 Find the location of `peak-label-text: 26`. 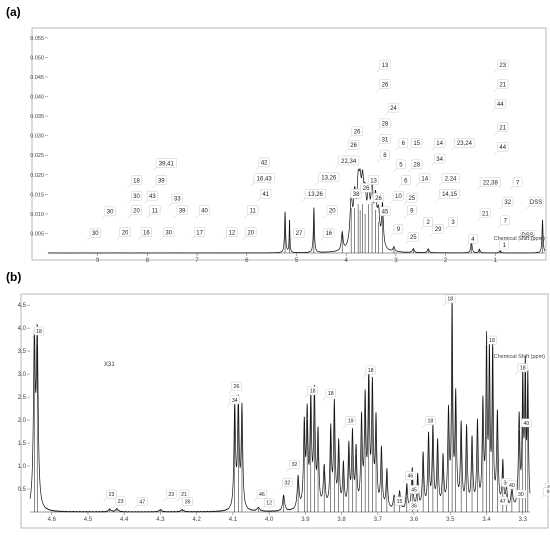

peak-label-text: 26 is located at coordinates (385, 85).